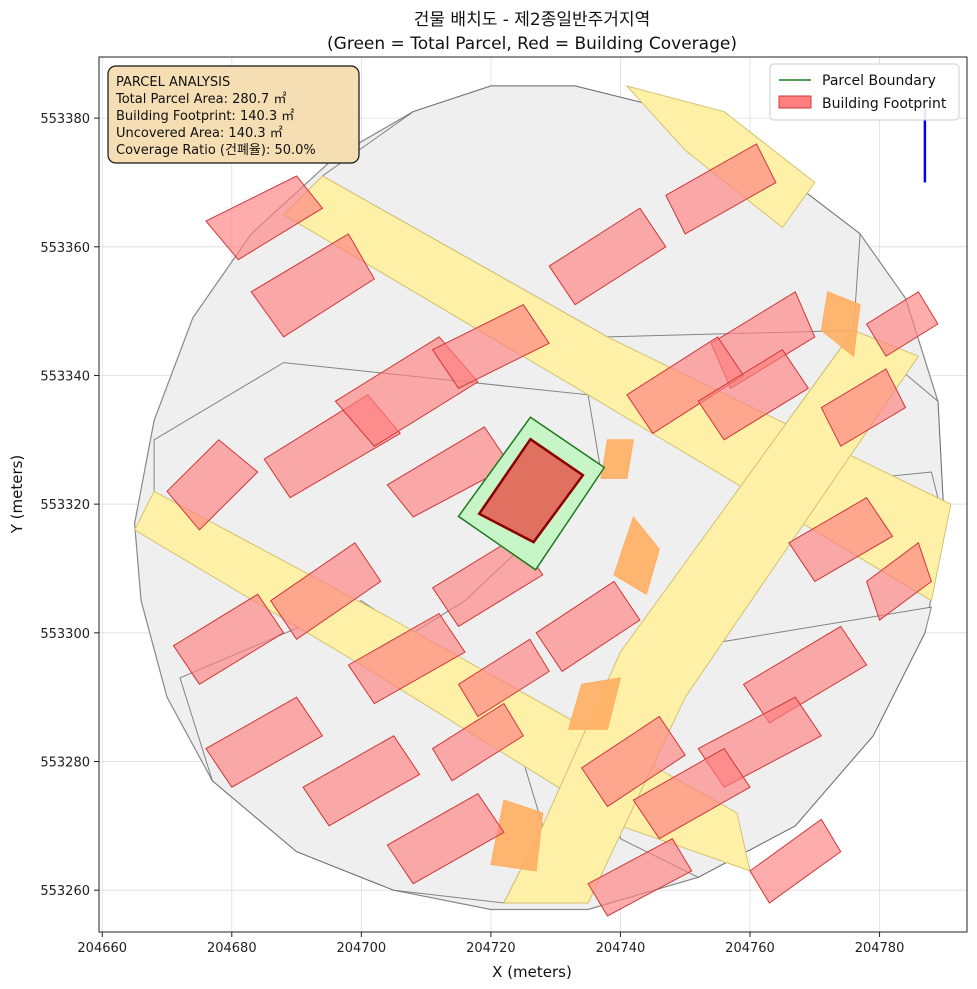  I want to click on y-tick-label-2: 553300, so click(65, 634).